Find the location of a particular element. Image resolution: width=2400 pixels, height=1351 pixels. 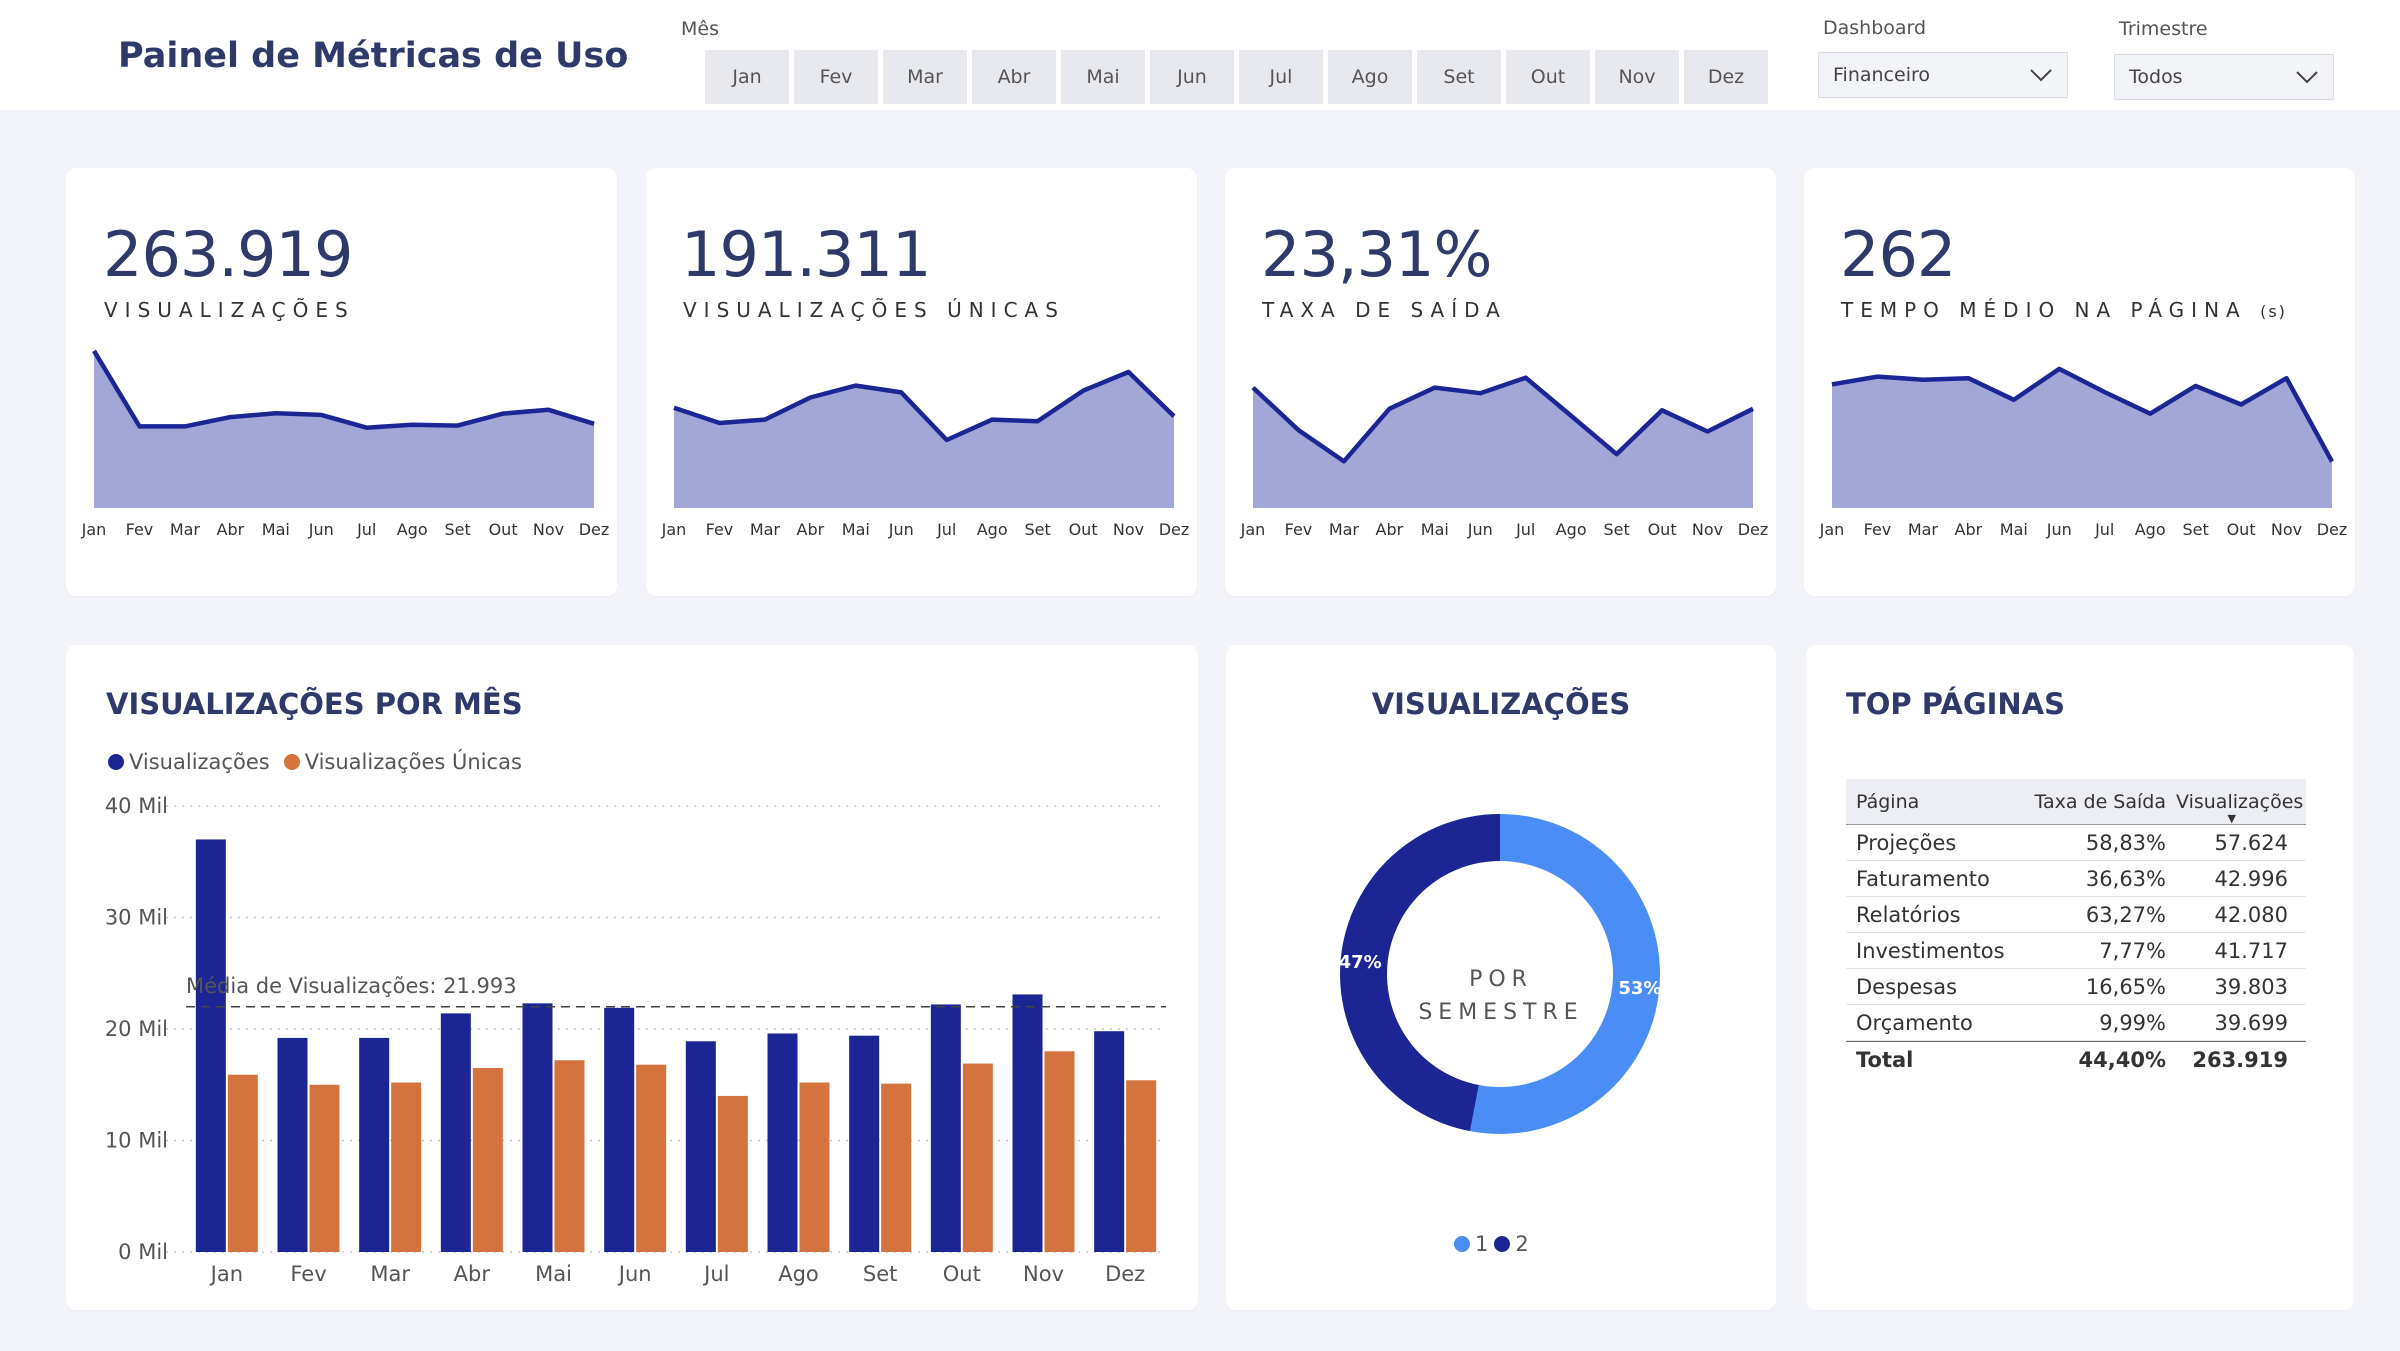

x-tick-label: Mai is located at coordinates (553, 1274).